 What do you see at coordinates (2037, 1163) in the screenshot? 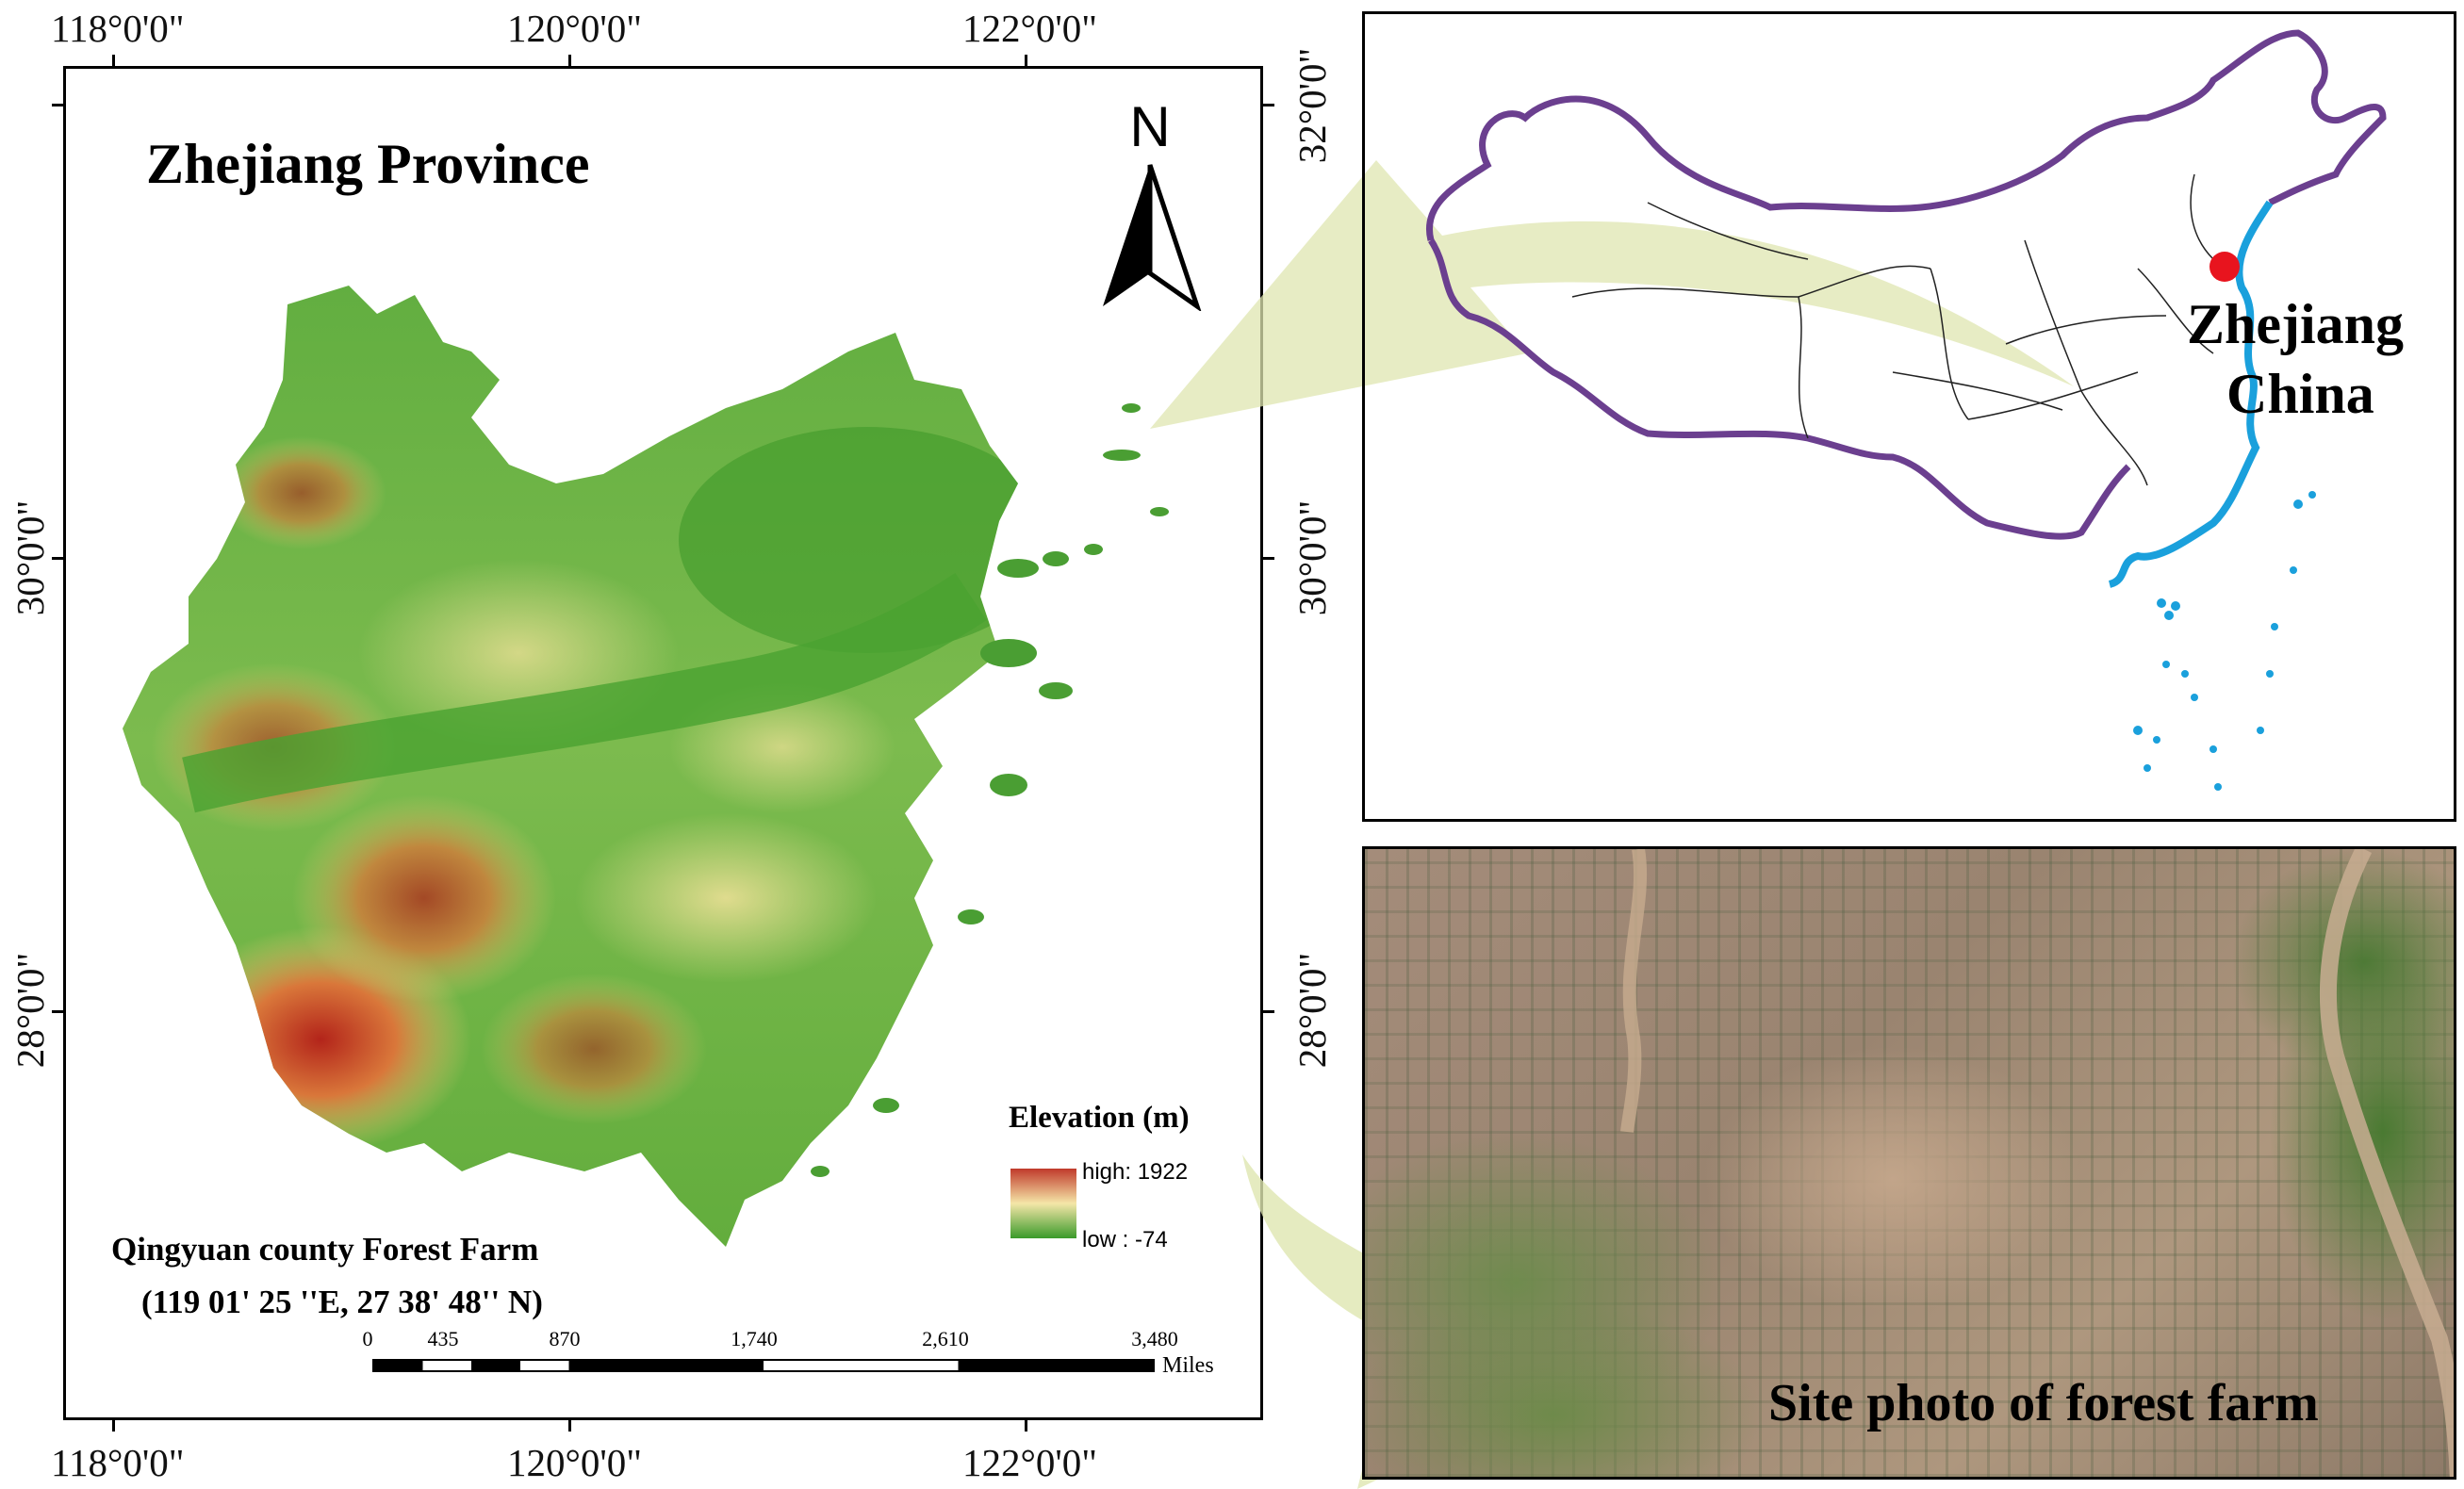
I see `site-photo-paths` at bounding box center [2037, 1163].